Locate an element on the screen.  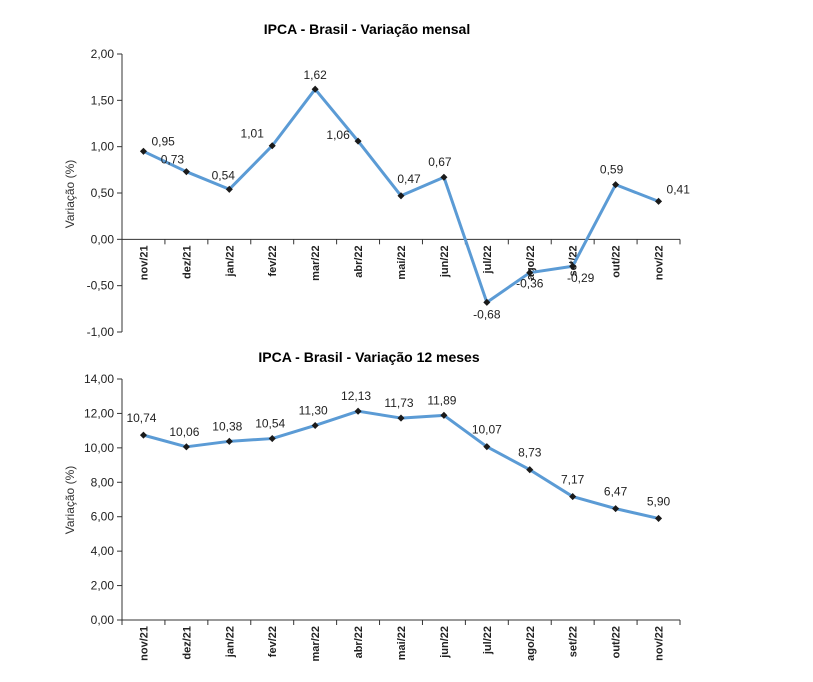
data-label: 10,07 is located at coordinates (487, 430).